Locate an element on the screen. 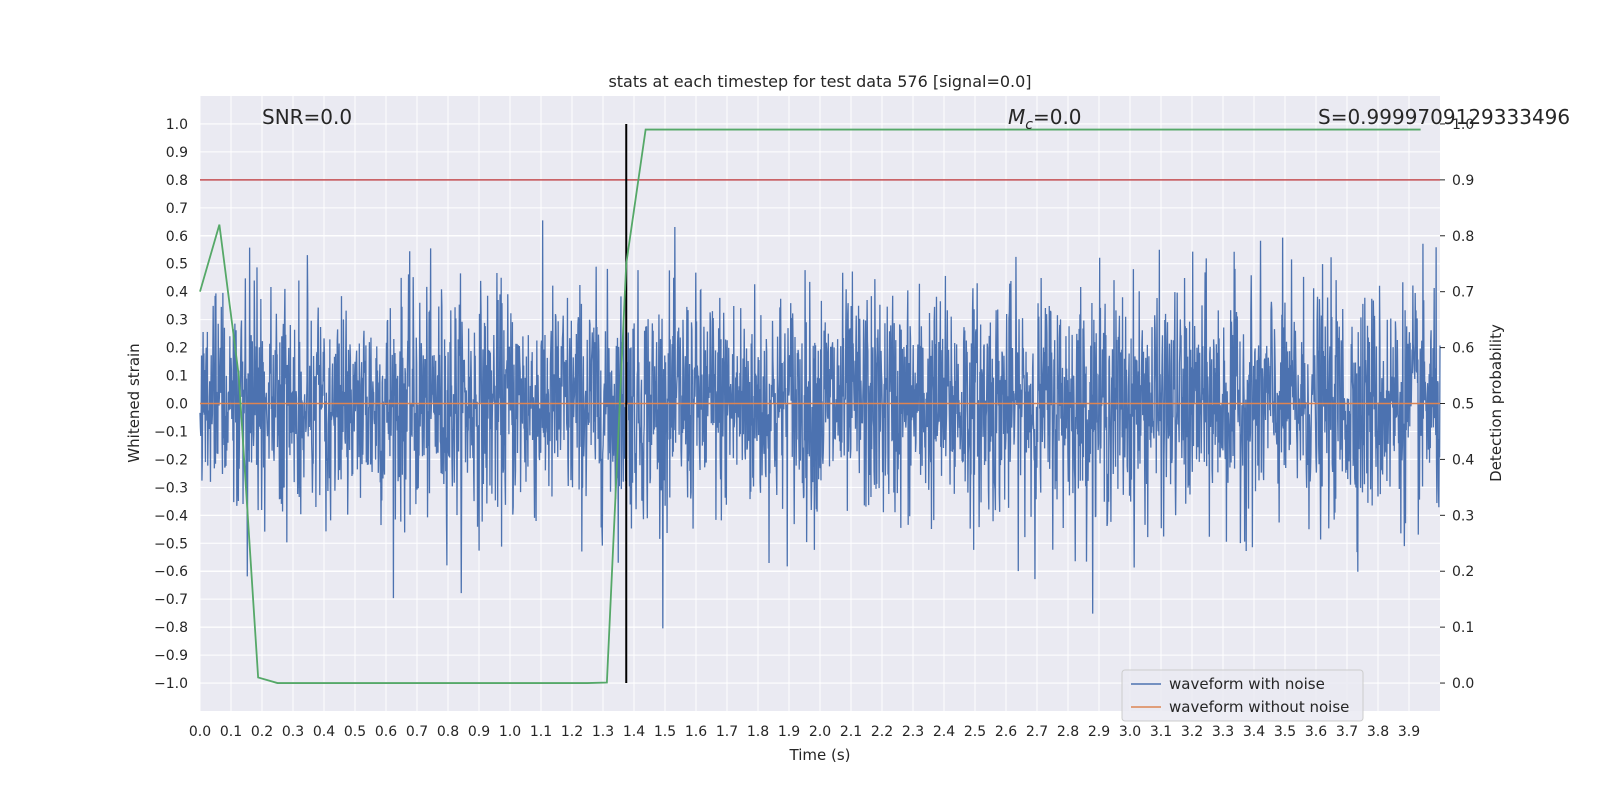 The width and height of the screenshot is (1600, 800). x-tick-label: 0.8 is located at coordinates (448, 732).